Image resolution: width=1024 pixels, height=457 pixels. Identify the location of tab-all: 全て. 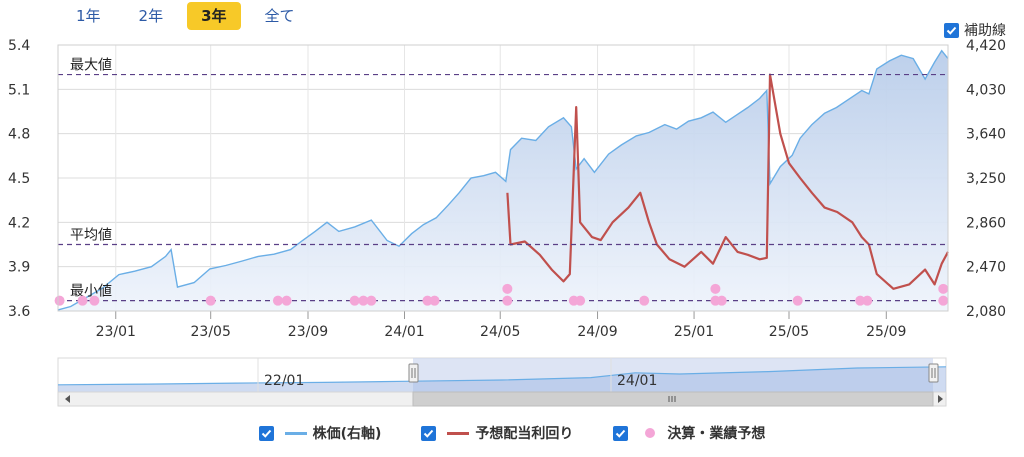
(279, 16).